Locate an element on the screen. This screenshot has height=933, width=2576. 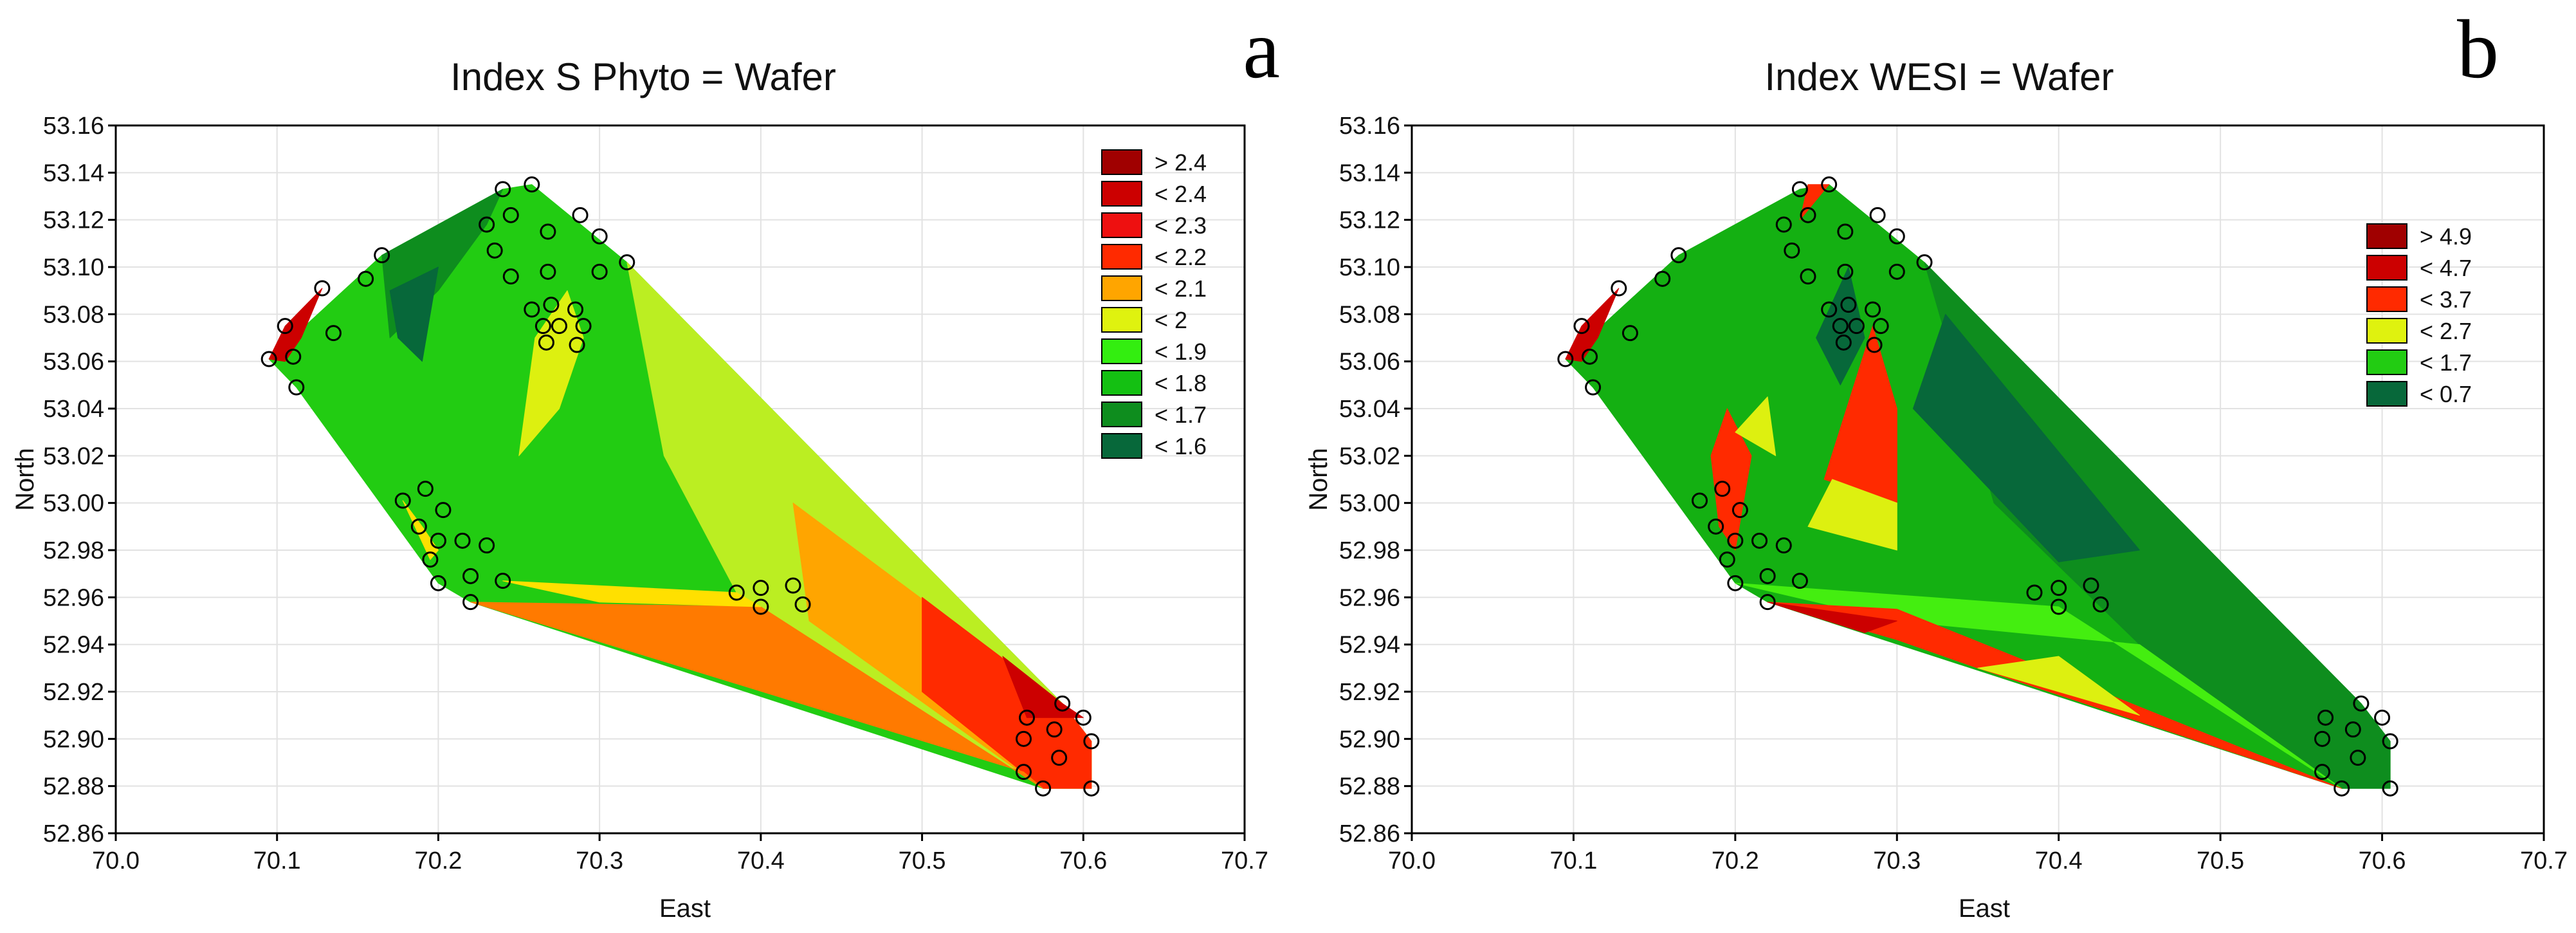
panel-a-legend-label: < 1.7 is located at coordinates (1181, 415).